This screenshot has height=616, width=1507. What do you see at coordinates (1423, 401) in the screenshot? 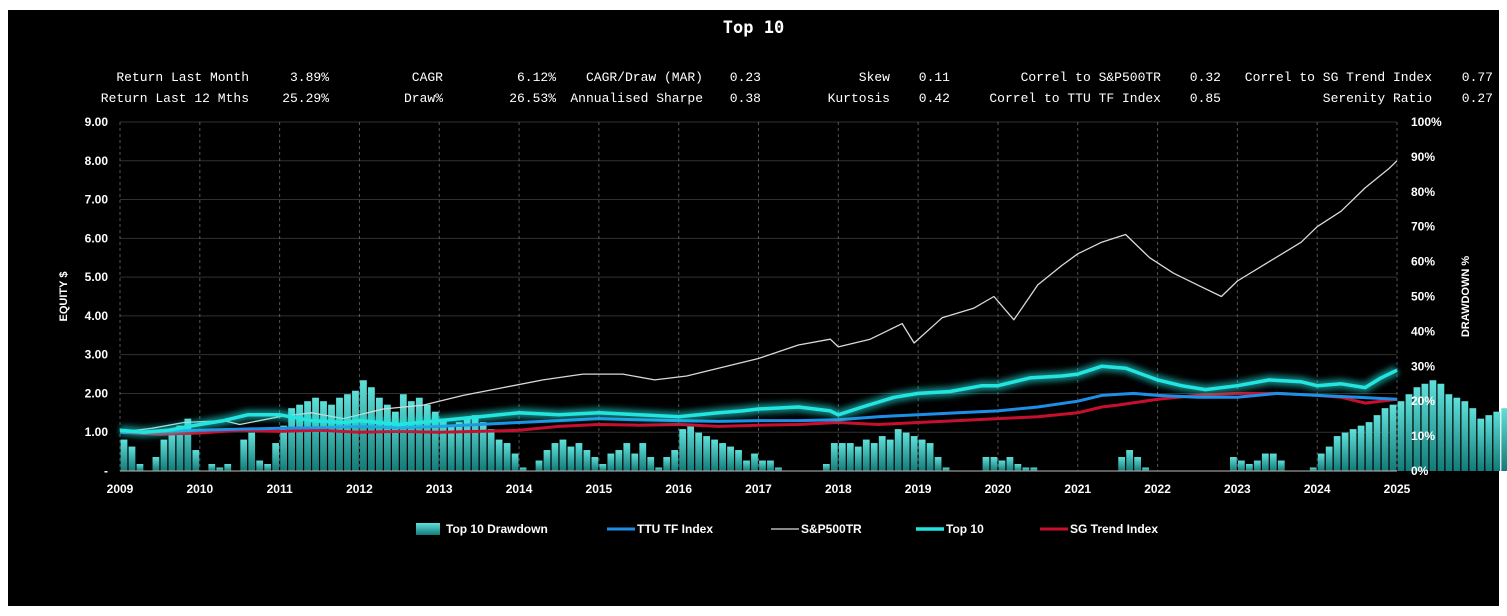
I see `y2-tick-label: 20%` at bounding box center [1423, 401].